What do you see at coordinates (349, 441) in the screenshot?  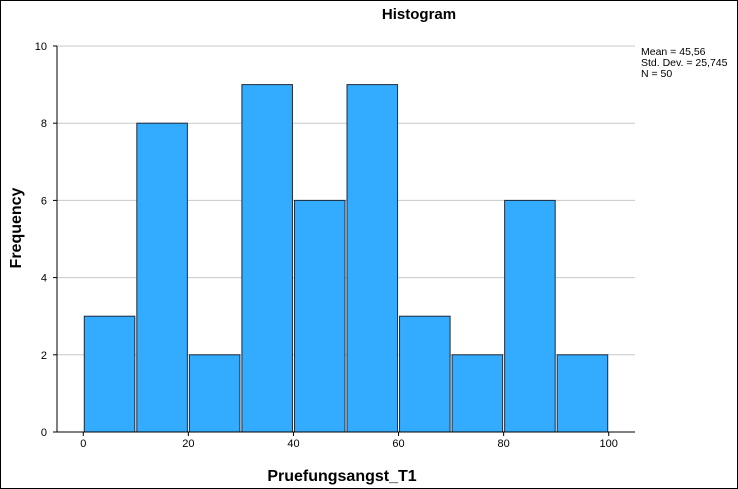 I see `x-tick-labels: 0 20 40 60 80 100` at bounding box center [349, 441].